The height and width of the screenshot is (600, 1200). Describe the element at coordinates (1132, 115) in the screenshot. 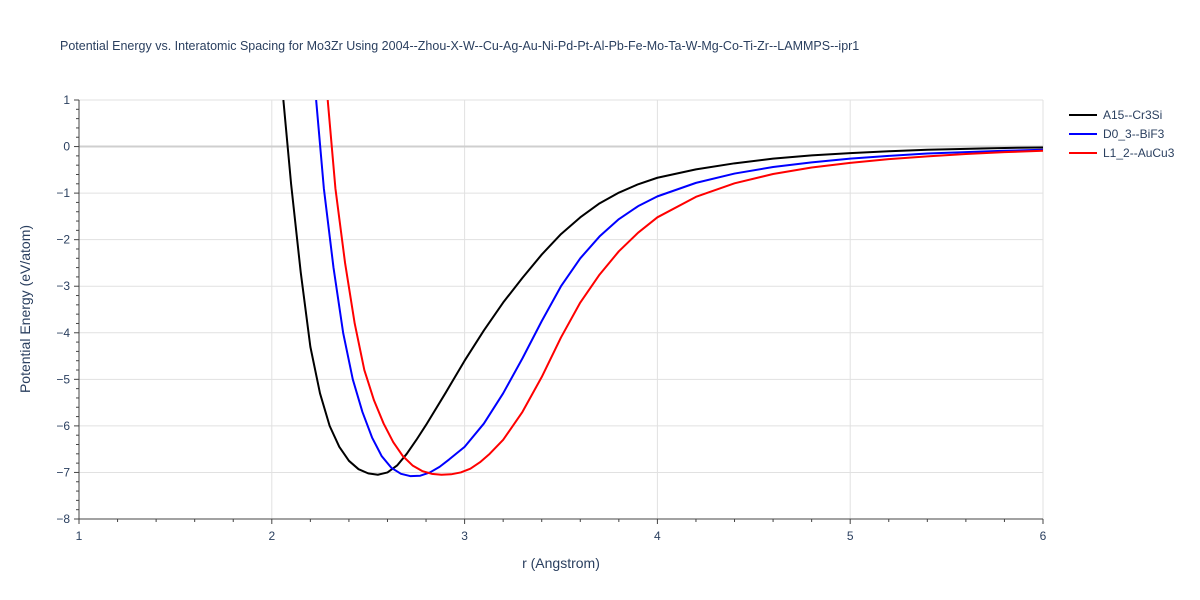

I see `legend-label: A15--Cr3Si` at that location.